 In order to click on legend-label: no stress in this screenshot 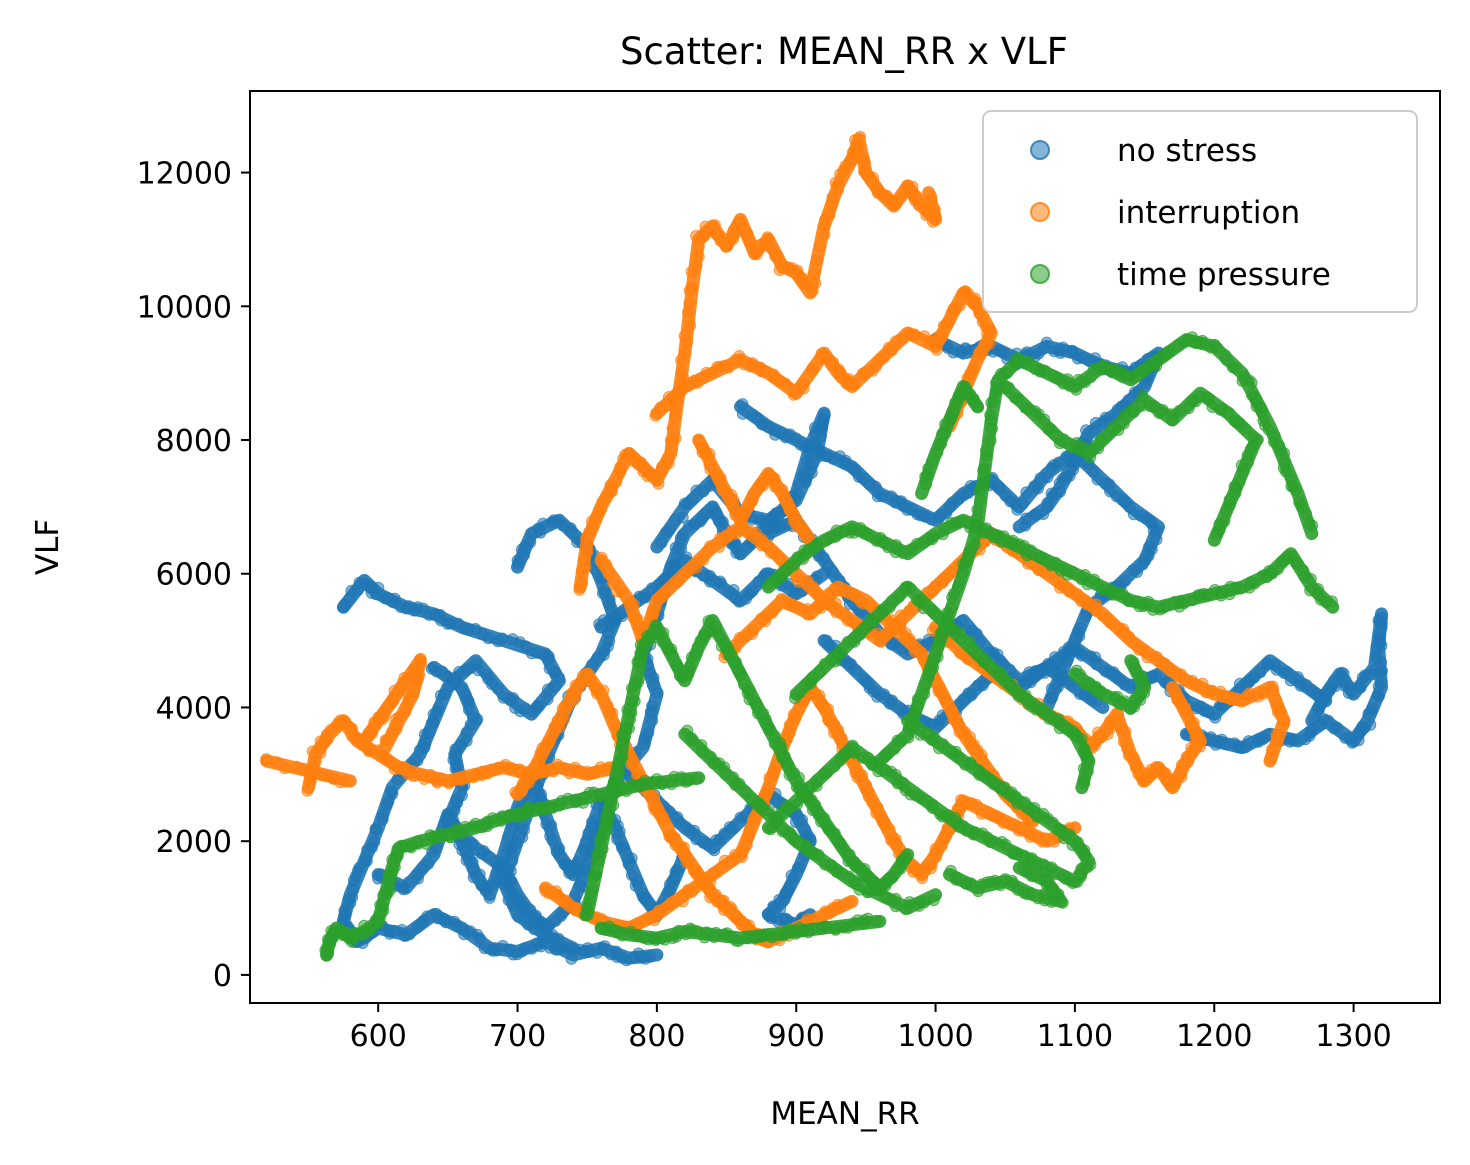, I will do `click(1187, 151)`.